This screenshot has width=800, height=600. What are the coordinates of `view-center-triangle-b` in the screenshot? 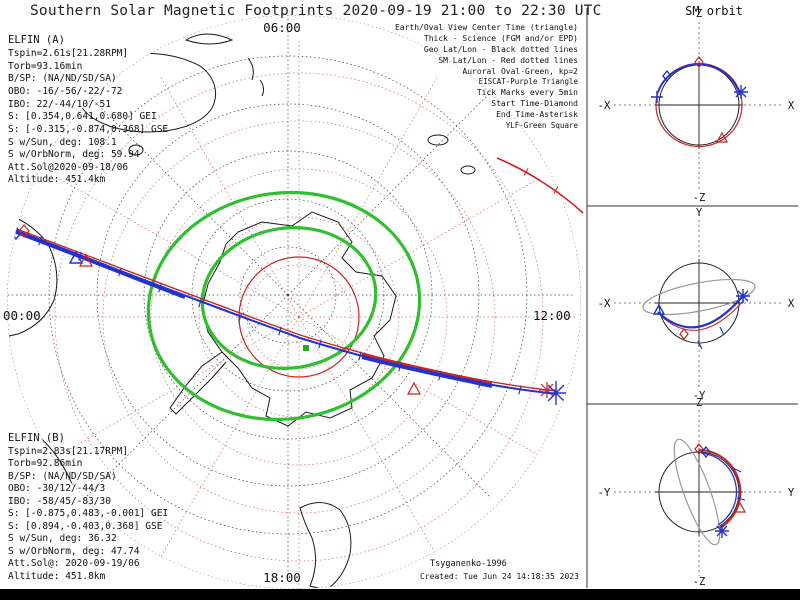 It's located at (86, 260).